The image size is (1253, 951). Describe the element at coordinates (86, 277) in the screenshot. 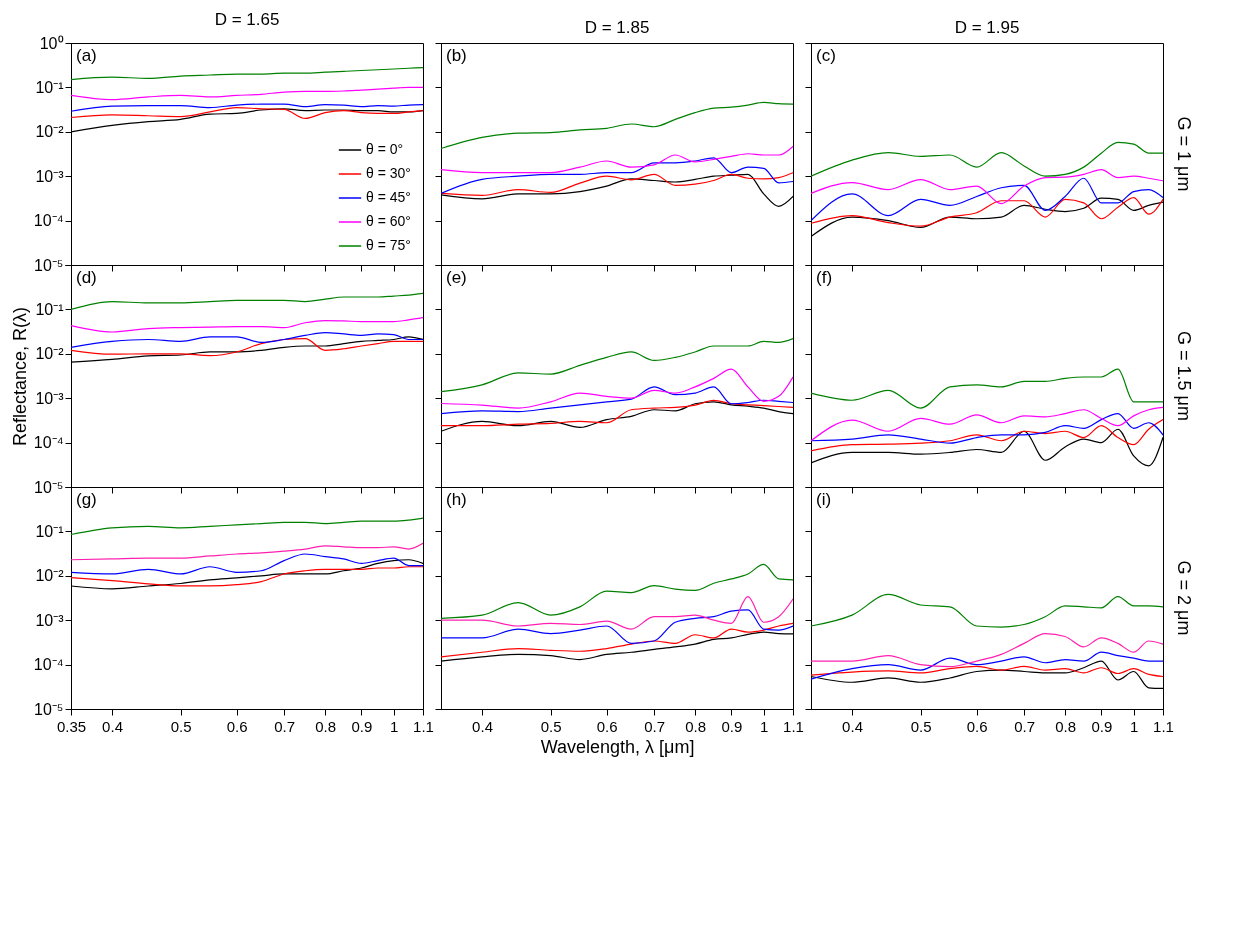

I see `annotation: (d)` at that location.